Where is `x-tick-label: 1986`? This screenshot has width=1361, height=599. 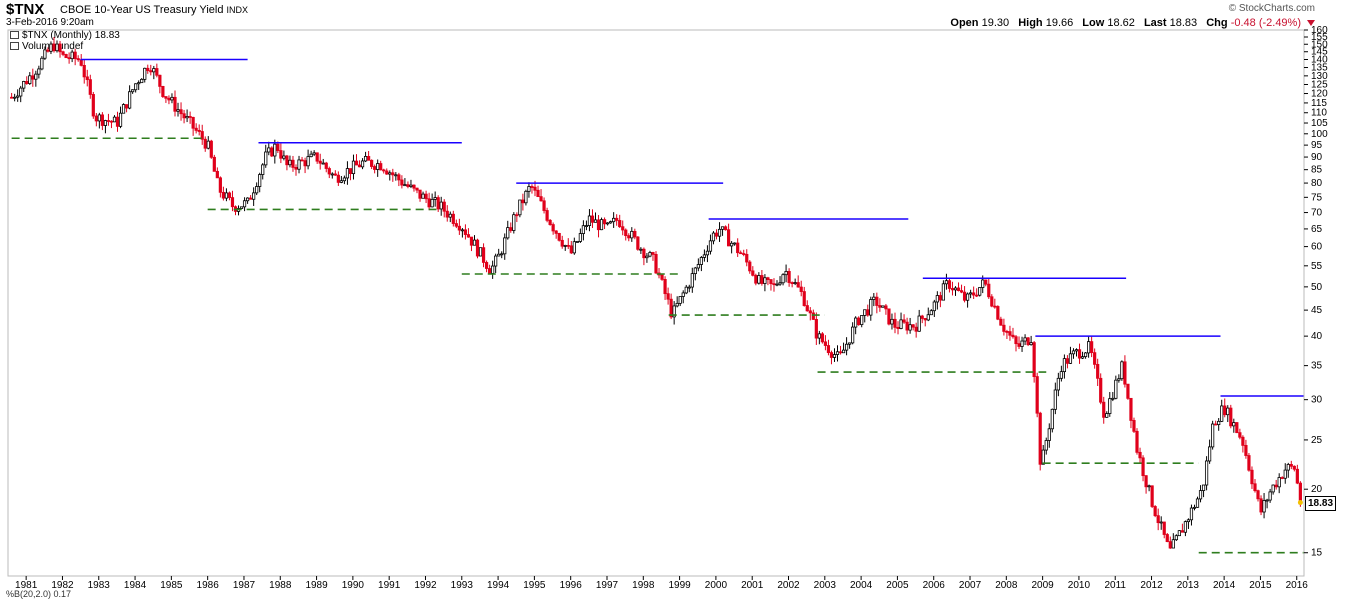
x-tick-label: 1986 is located at coordinates (208, 585).